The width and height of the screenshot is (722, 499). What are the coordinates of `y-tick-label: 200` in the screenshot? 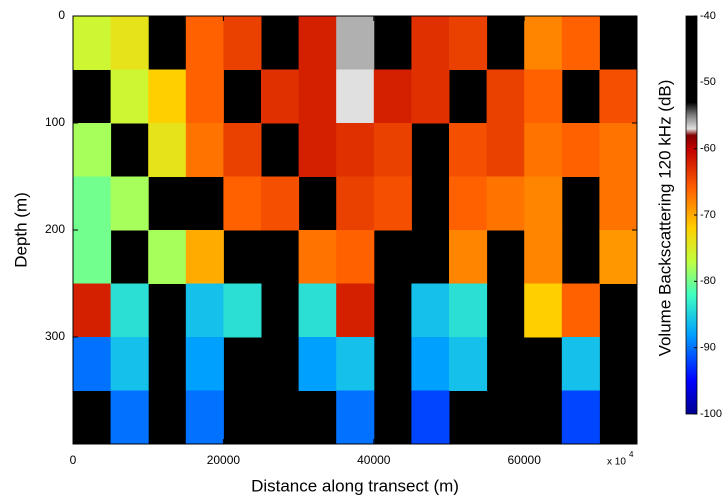 It's located at (55, 229).